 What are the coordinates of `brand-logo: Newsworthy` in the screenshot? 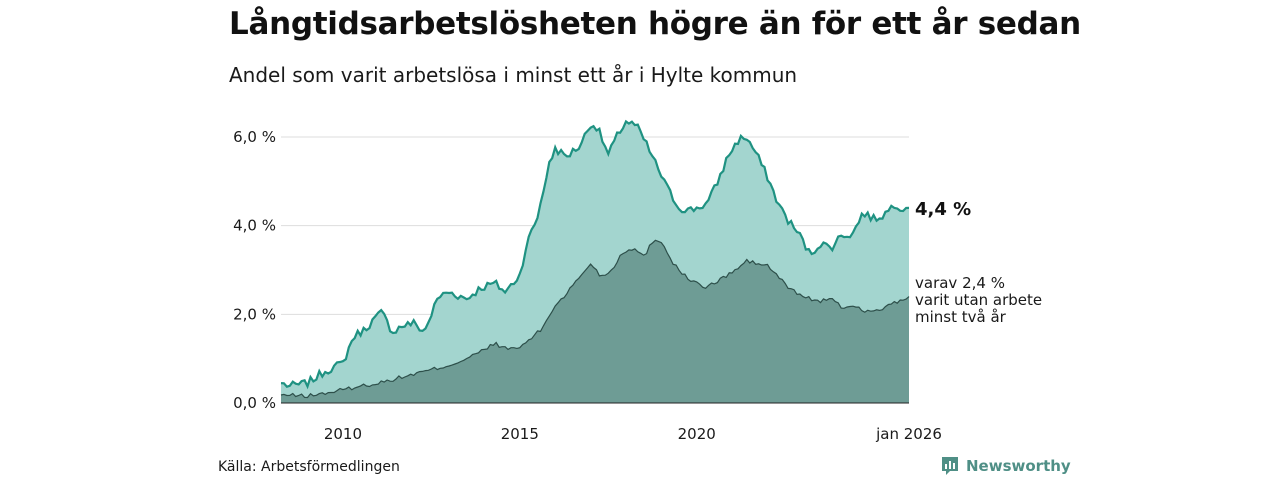 It's located at (1005, 466).